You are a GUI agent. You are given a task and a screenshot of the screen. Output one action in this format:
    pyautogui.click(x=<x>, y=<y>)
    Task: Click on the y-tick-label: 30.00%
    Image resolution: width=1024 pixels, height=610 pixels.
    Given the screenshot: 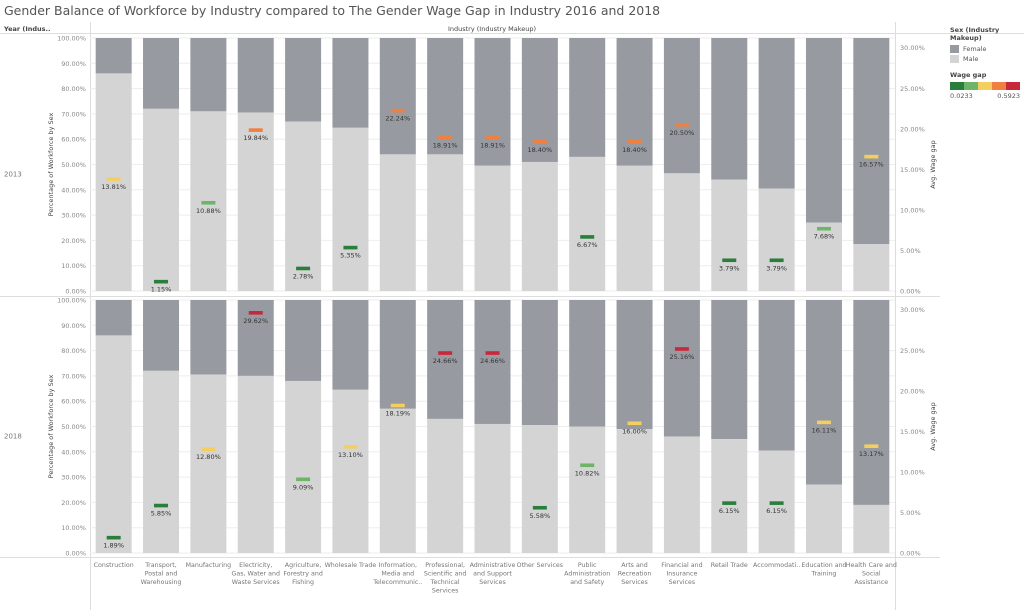 What is the action you would take?
    pyautogui.click(x=73, y=216)
    